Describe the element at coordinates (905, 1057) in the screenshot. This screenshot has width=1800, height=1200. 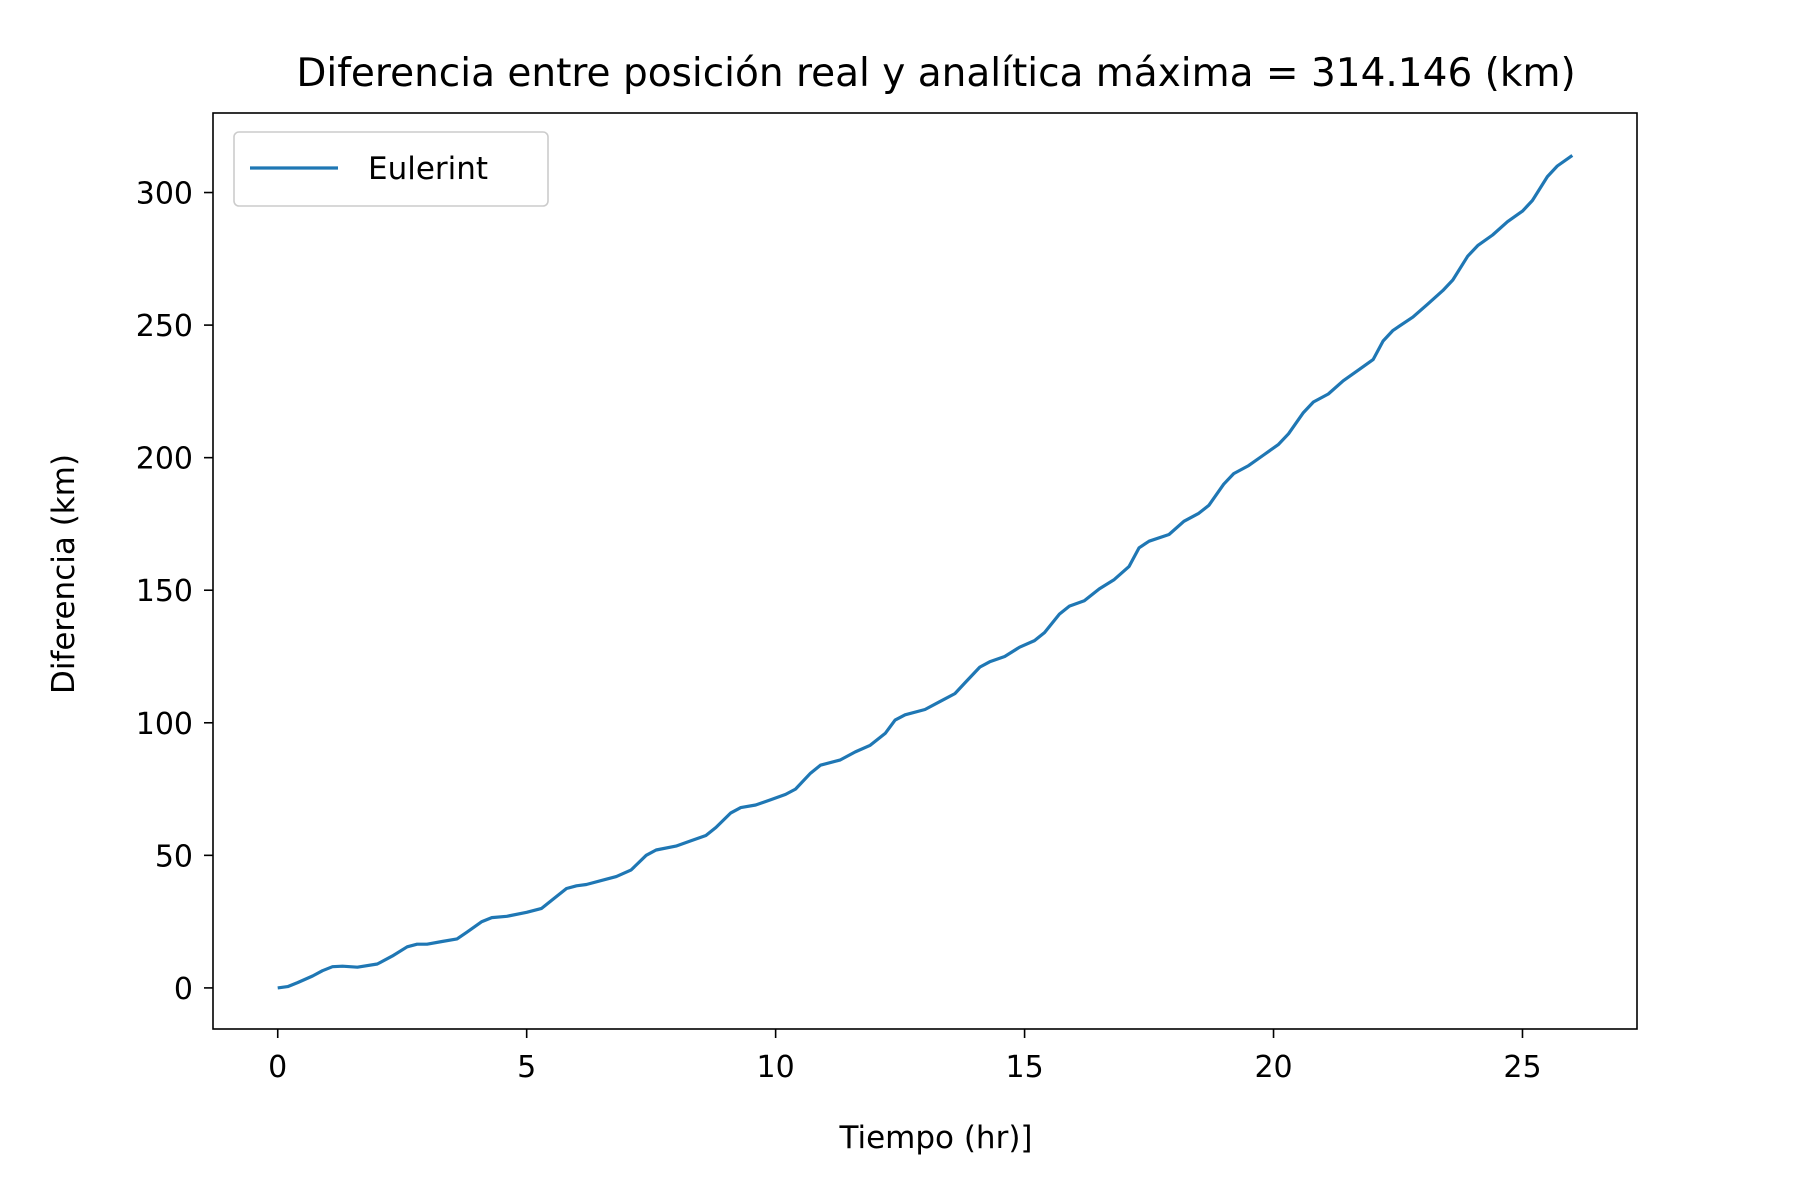
I see `x-axis: 0 5 10 15 20 25` at that location.